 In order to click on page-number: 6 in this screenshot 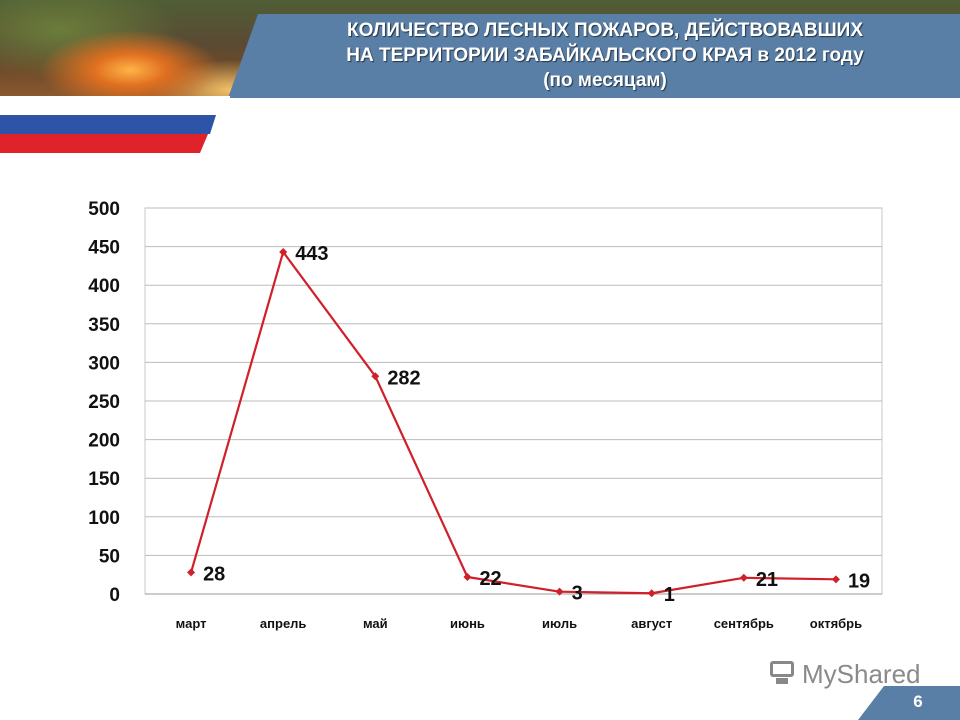, I will do `click(918, 701)`.